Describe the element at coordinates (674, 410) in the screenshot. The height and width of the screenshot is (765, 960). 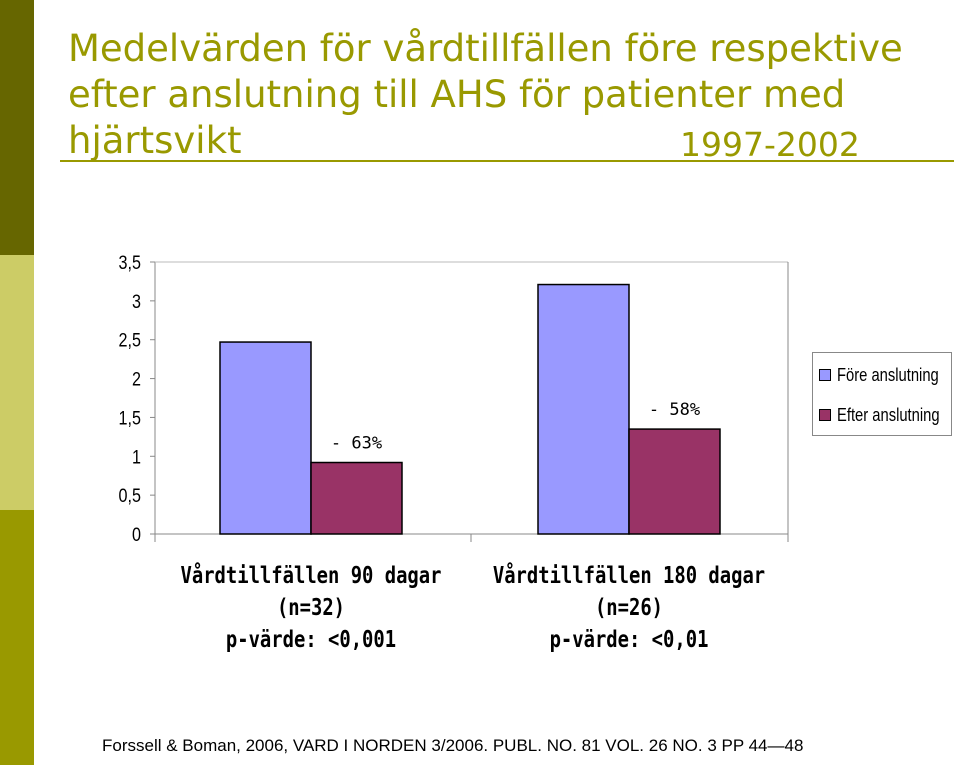
I see `change-annotation: - 58%` at that location.